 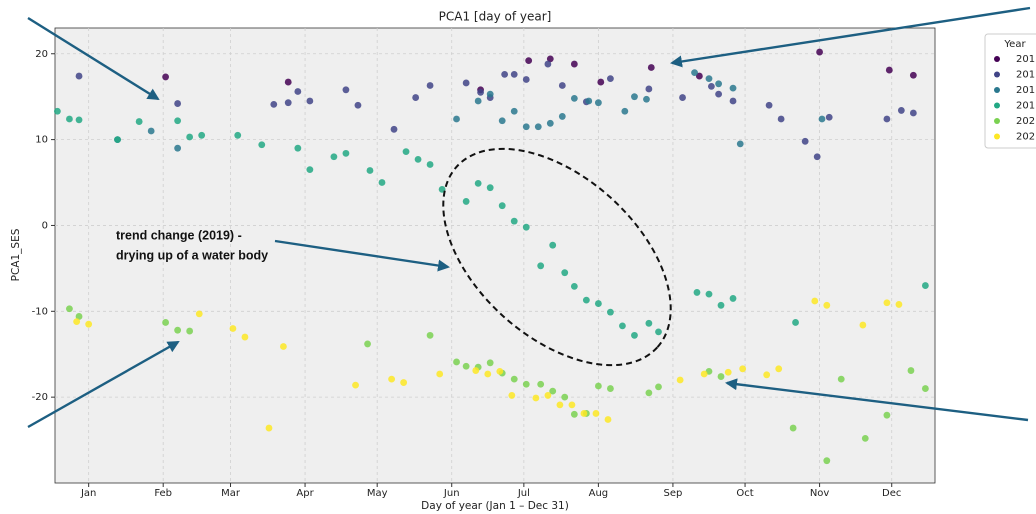 I want to click on y-tick-label: -20, so click(x=40, y=397).